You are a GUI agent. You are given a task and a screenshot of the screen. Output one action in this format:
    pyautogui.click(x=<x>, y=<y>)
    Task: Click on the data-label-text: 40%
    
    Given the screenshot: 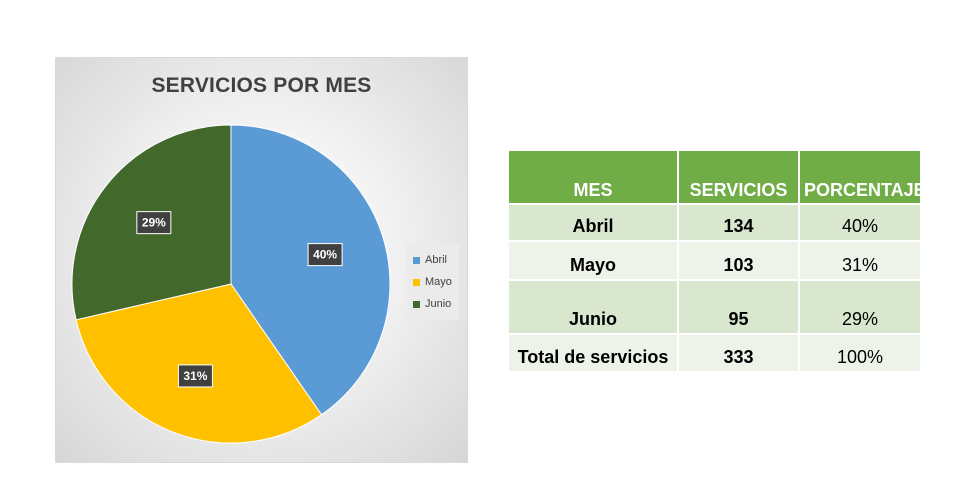 What is the action you would take?
    pyautogui.click(x=325, y=255)
    